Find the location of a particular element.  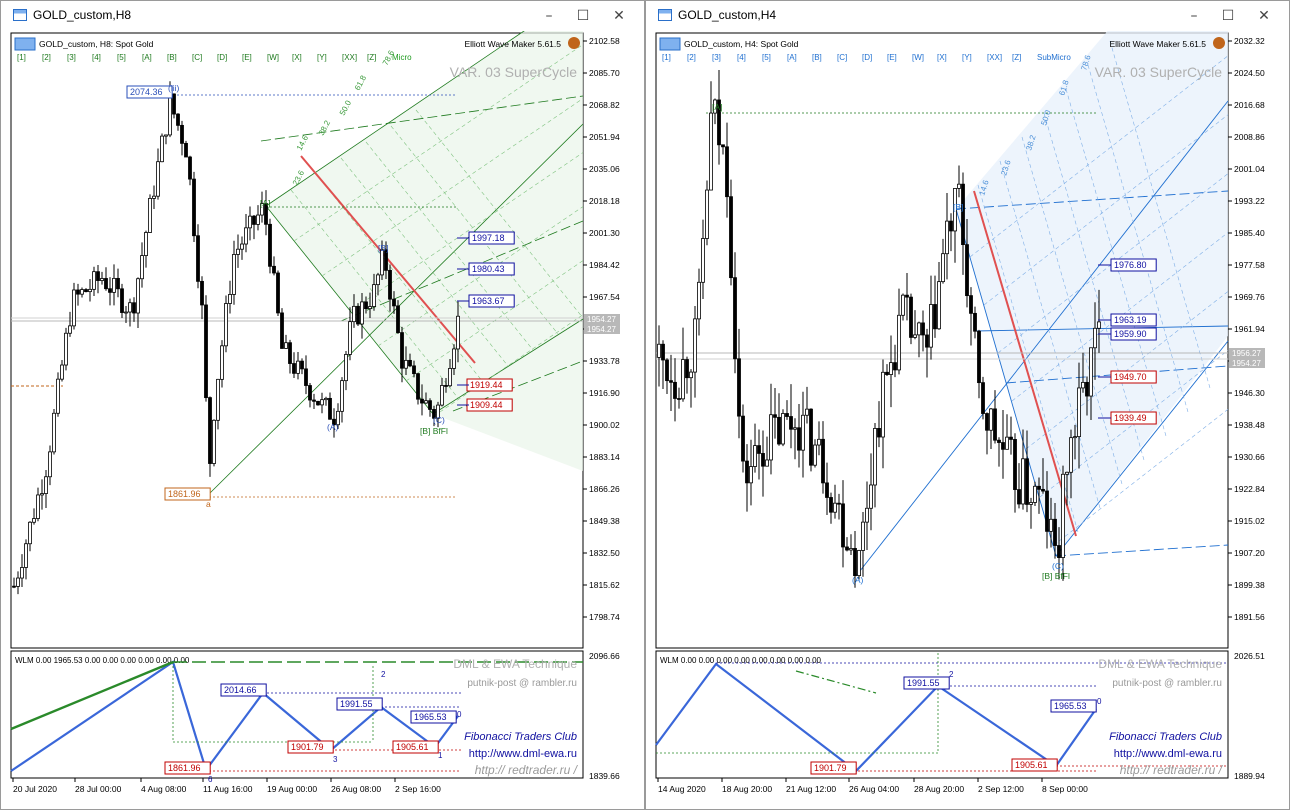

oscillator-signal is located at coordinates (92, 695).